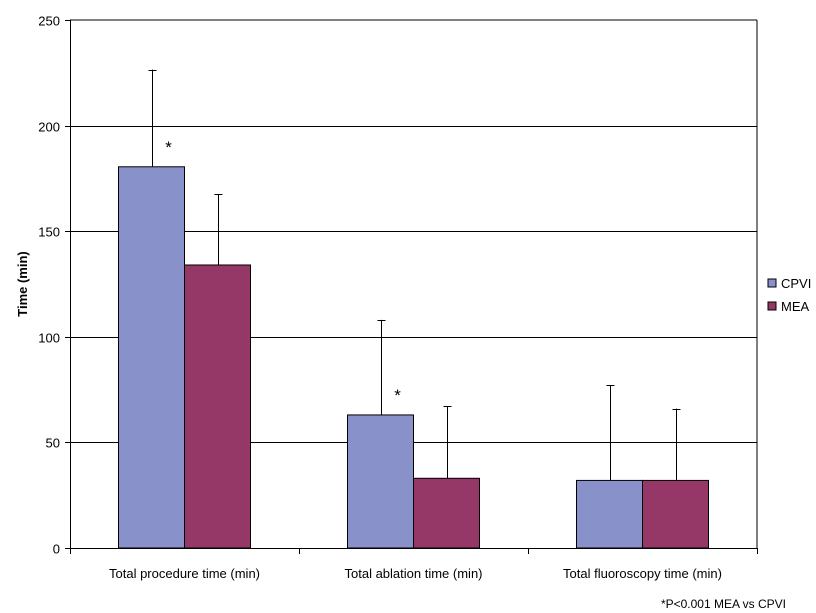 This screenshot has height=613, width=816. Describe the element at coordinates (22, 284) in the screenshot. I see `y-axis-title: Time (min)` at that location.